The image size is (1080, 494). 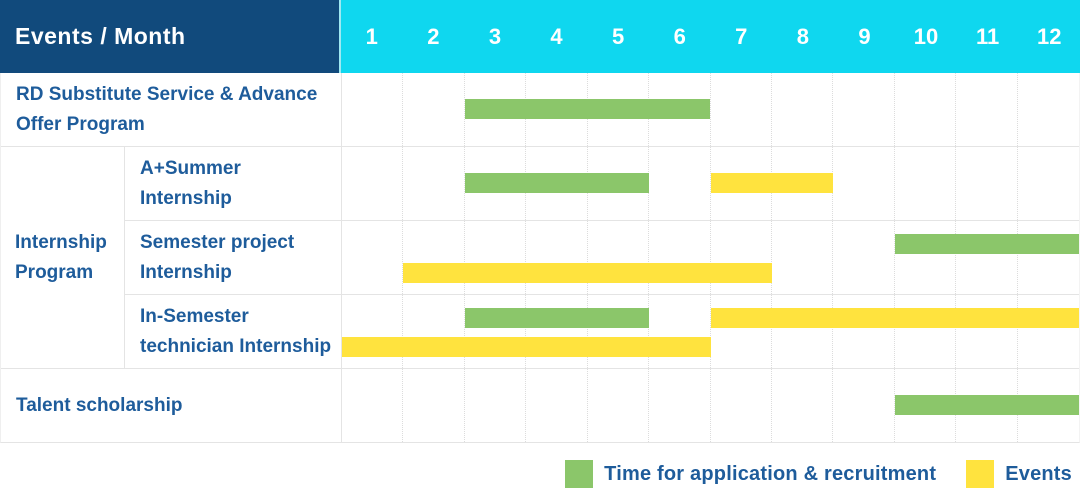 What do you see at coordinates (741, 36) in the screenshot?
I see `month-header-7: 7` at bounding box center [741, 36].